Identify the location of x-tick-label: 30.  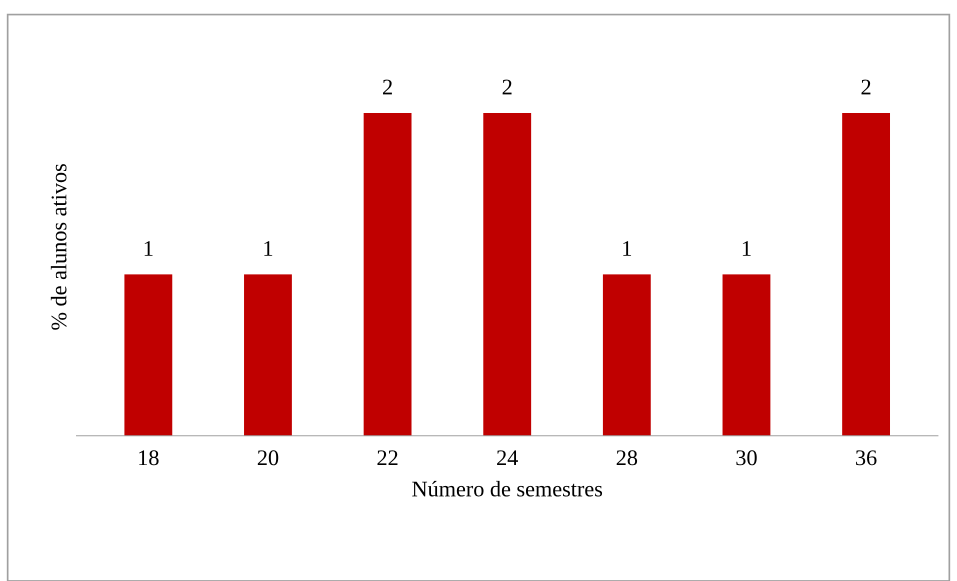
(746, 458).